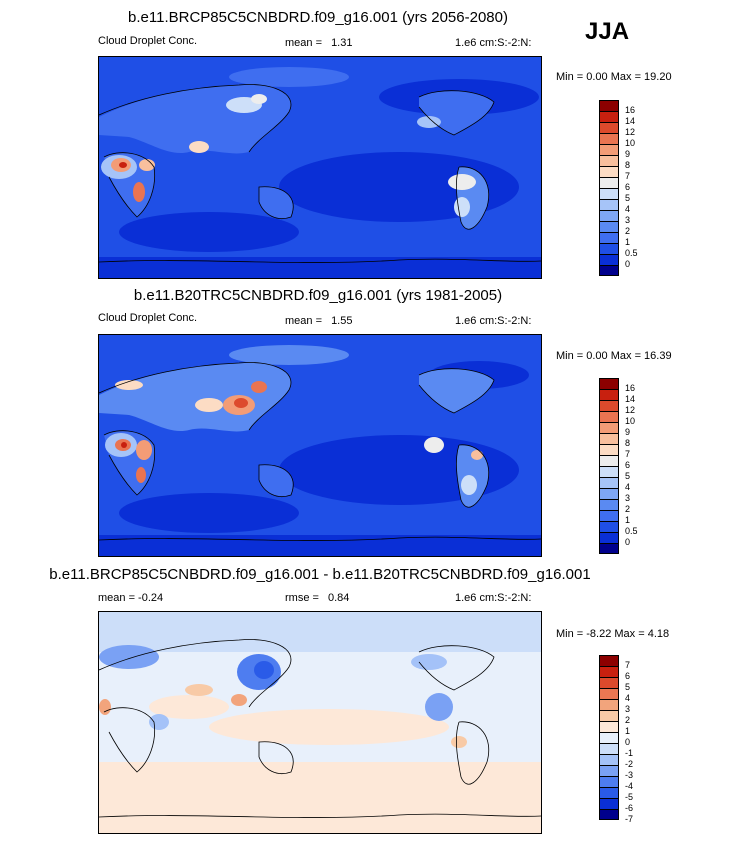 This screenshot has height=844, width=733. What do you see at coordinates (628, 154) in the screenshot?
I see `colorbar-tick-label: 9` at bounding box center [628, 154].